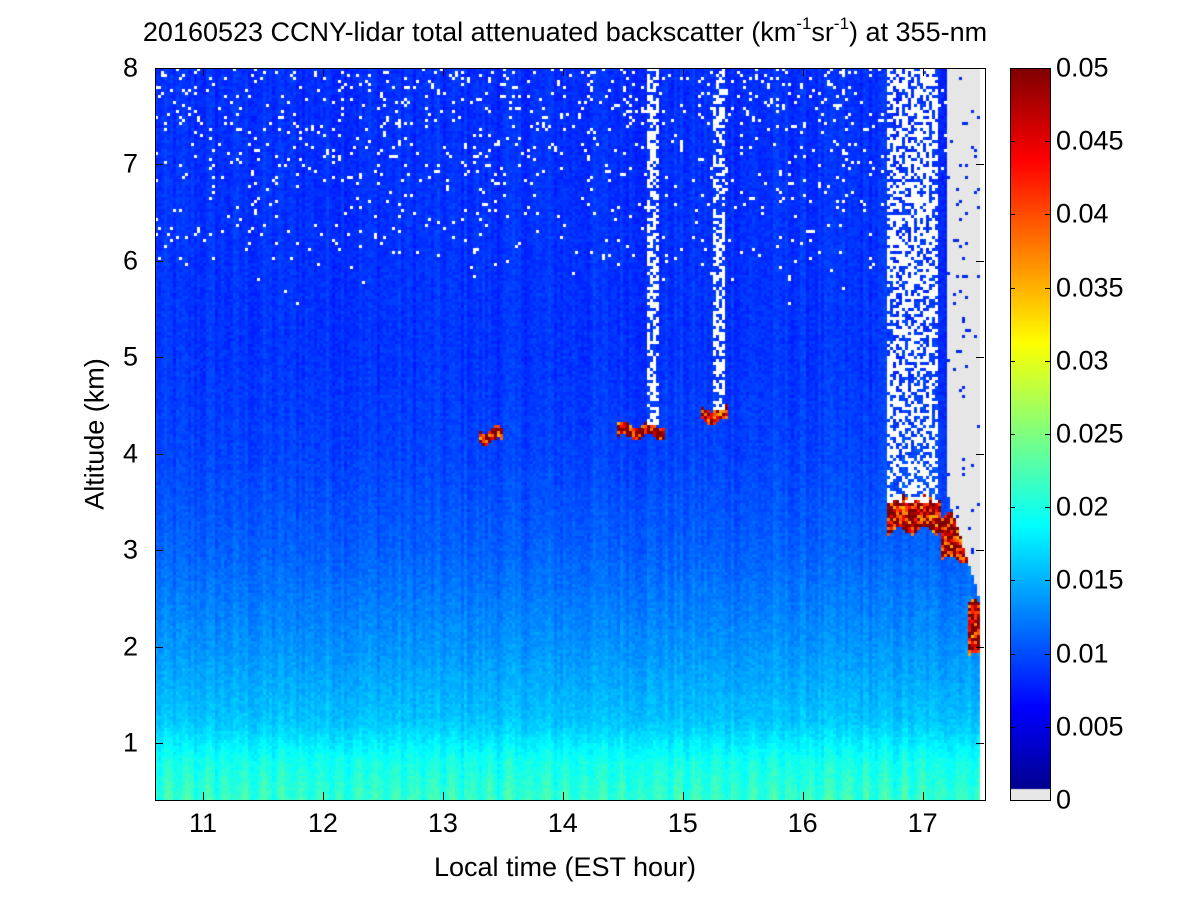 The width and height of the screenshot is (1200, 900). I want to click on colorbar-tick-label: 0.045, so click(1090, 140).